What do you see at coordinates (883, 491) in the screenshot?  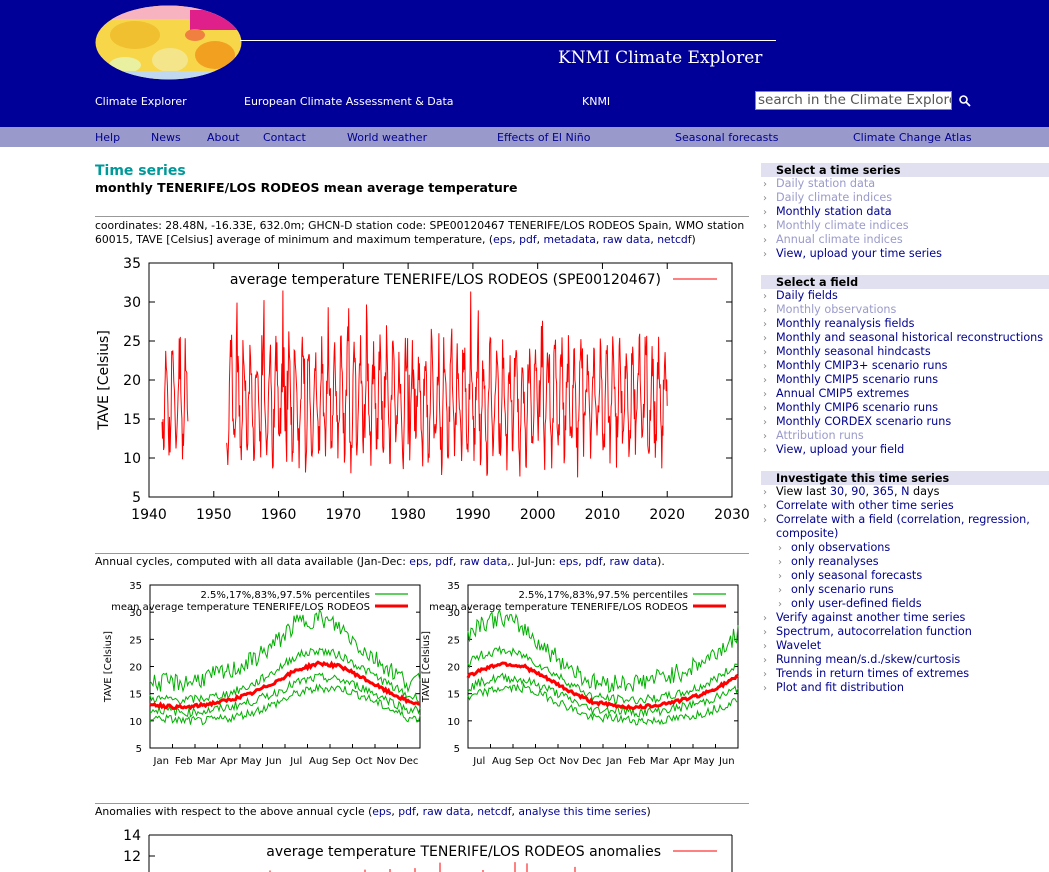 I see `days-link: 365` at bounding box center [883, 491].